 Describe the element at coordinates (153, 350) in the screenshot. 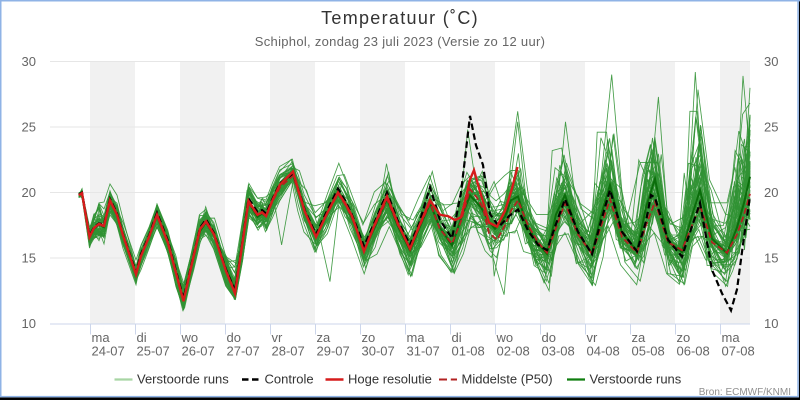

I see `svg-text: 25-07` at that location.